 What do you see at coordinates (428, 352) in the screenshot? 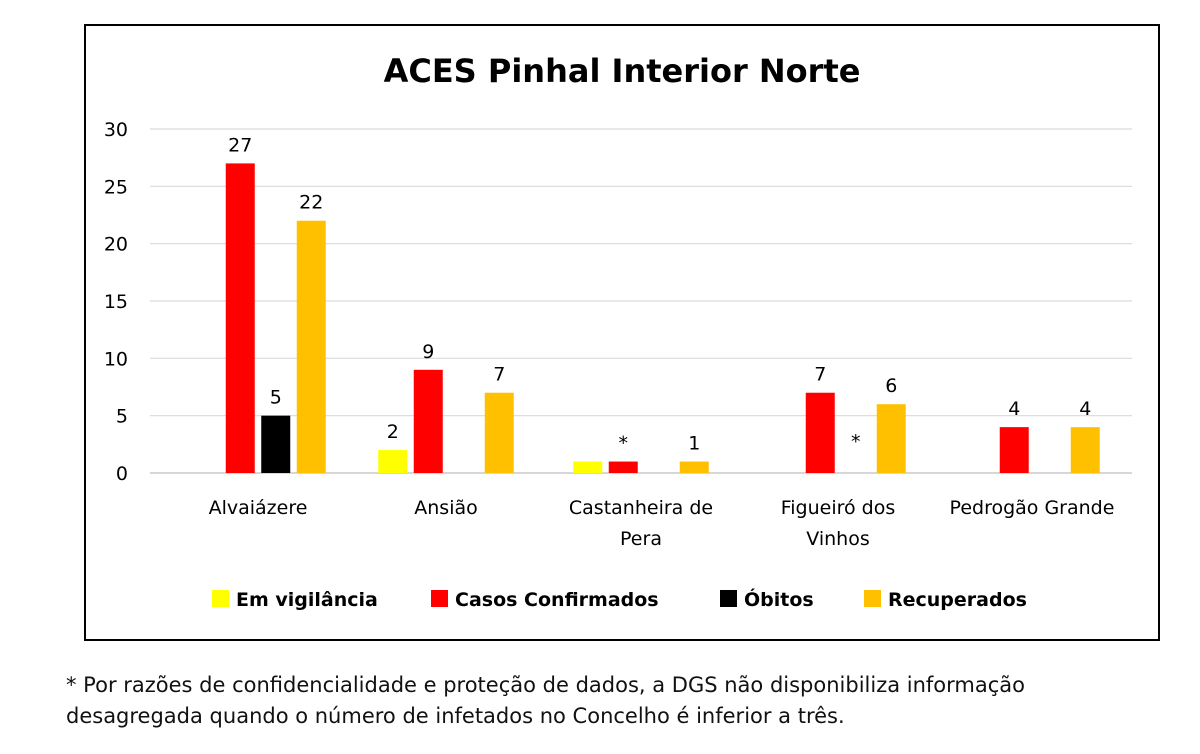
I see `data-label: 9` at bounding box center [428, 352].